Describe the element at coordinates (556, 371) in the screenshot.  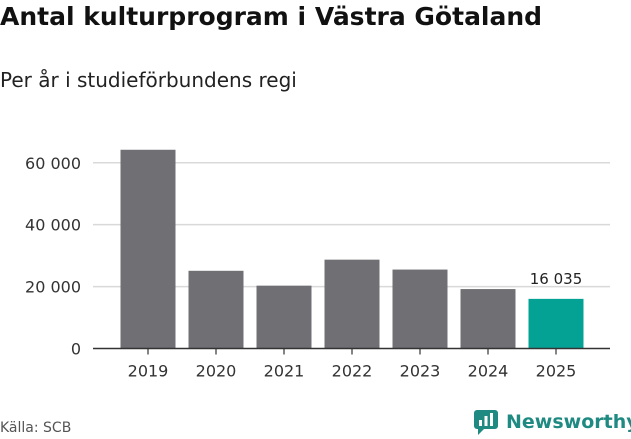
I see `x-tick-label: 2025` at that location.